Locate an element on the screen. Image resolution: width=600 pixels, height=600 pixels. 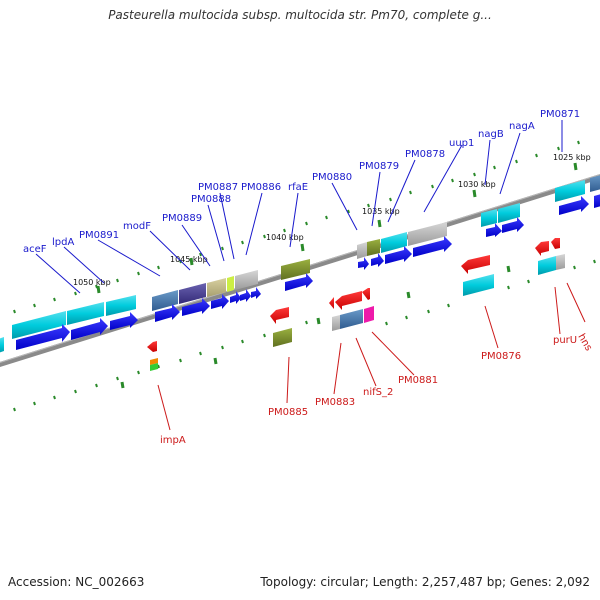
gene-box-naga is located at coordinates (509, 213).